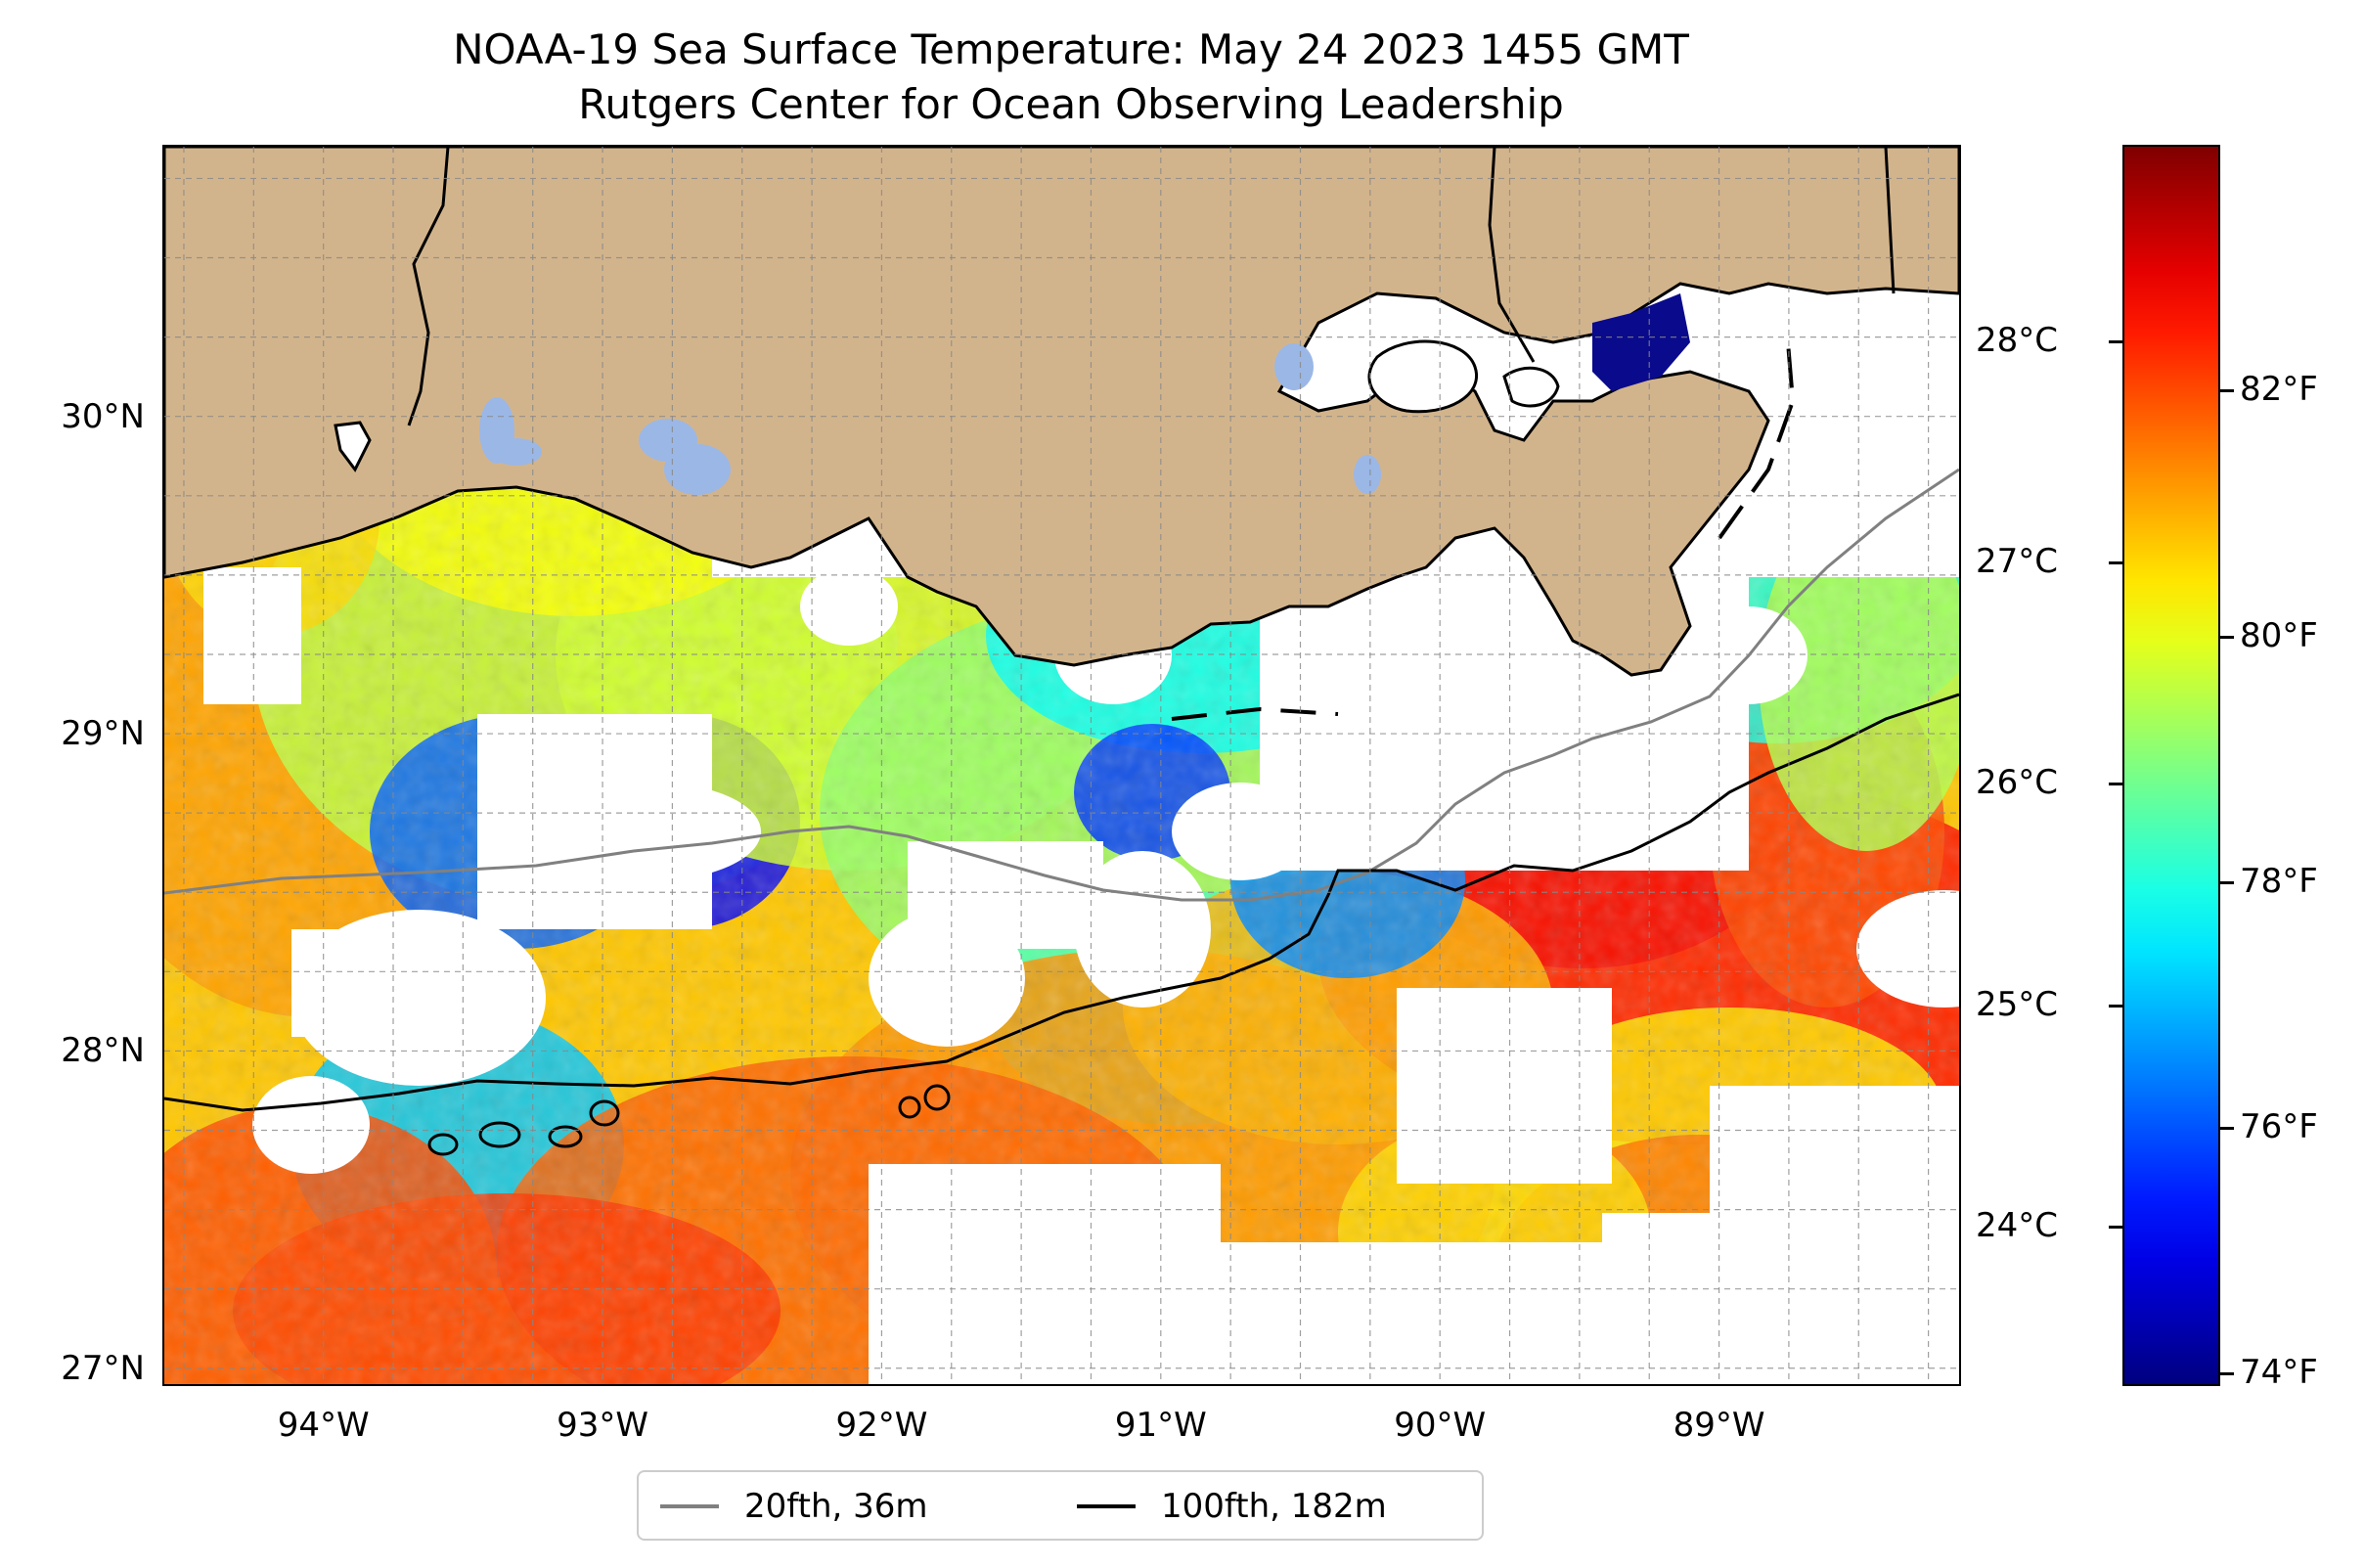 The width and height of the screenshot is (2365, 1568). Describe the element at coordinates (1274, 1506) in the screenshot. I see `legend-label-100fth: 100fth, 182m` at that location.